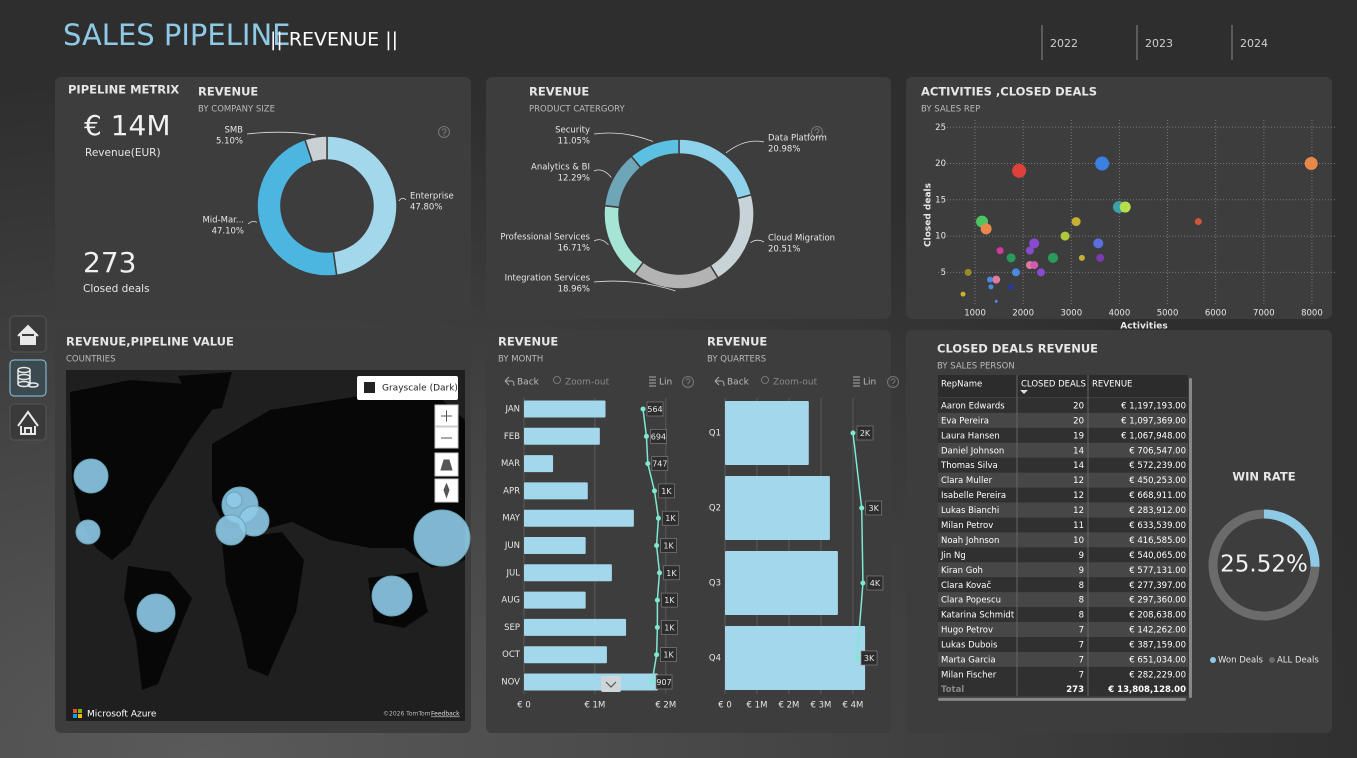 The width and height of the screenshot is (1357, 758). Describe the element at coordinates (940, 128) in the screenshot. I see `y-tick-label: 25` at that location.